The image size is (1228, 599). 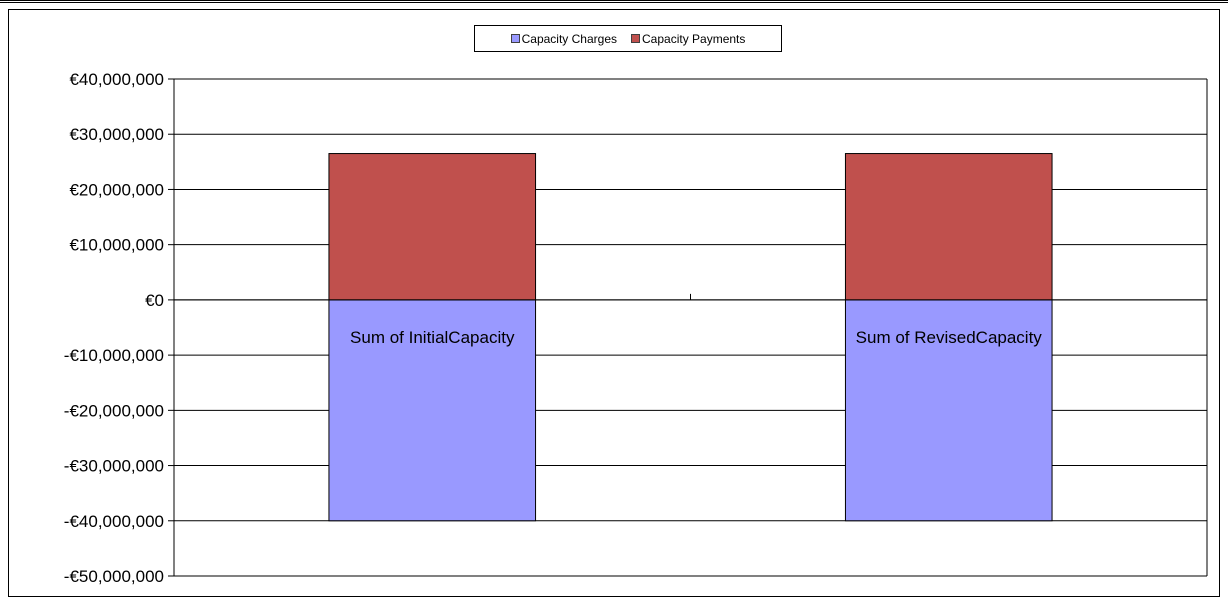 What do you see at coordinates (116, 134) in the screenshot?
I see `y-tick-label: €30,000,000` at bounding box center [116, 134].